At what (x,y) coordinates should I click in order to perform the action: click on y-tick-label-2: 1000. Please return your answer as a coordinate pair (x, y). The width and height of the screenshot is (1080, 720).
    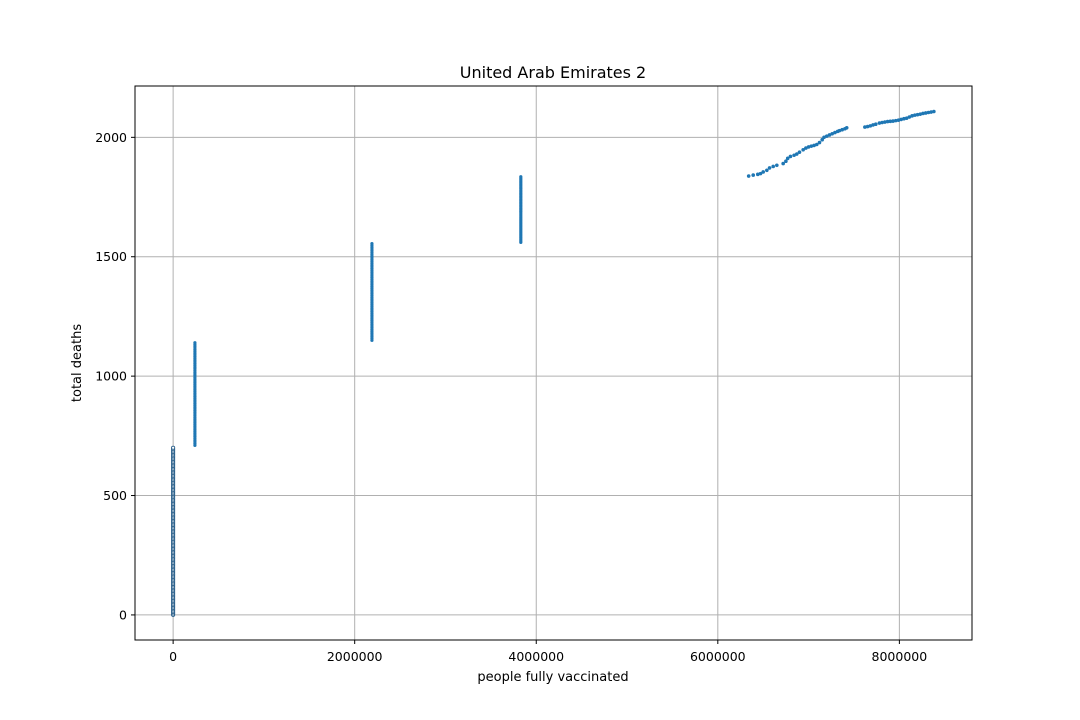
    Looking at the image, I should click on (111, 376).